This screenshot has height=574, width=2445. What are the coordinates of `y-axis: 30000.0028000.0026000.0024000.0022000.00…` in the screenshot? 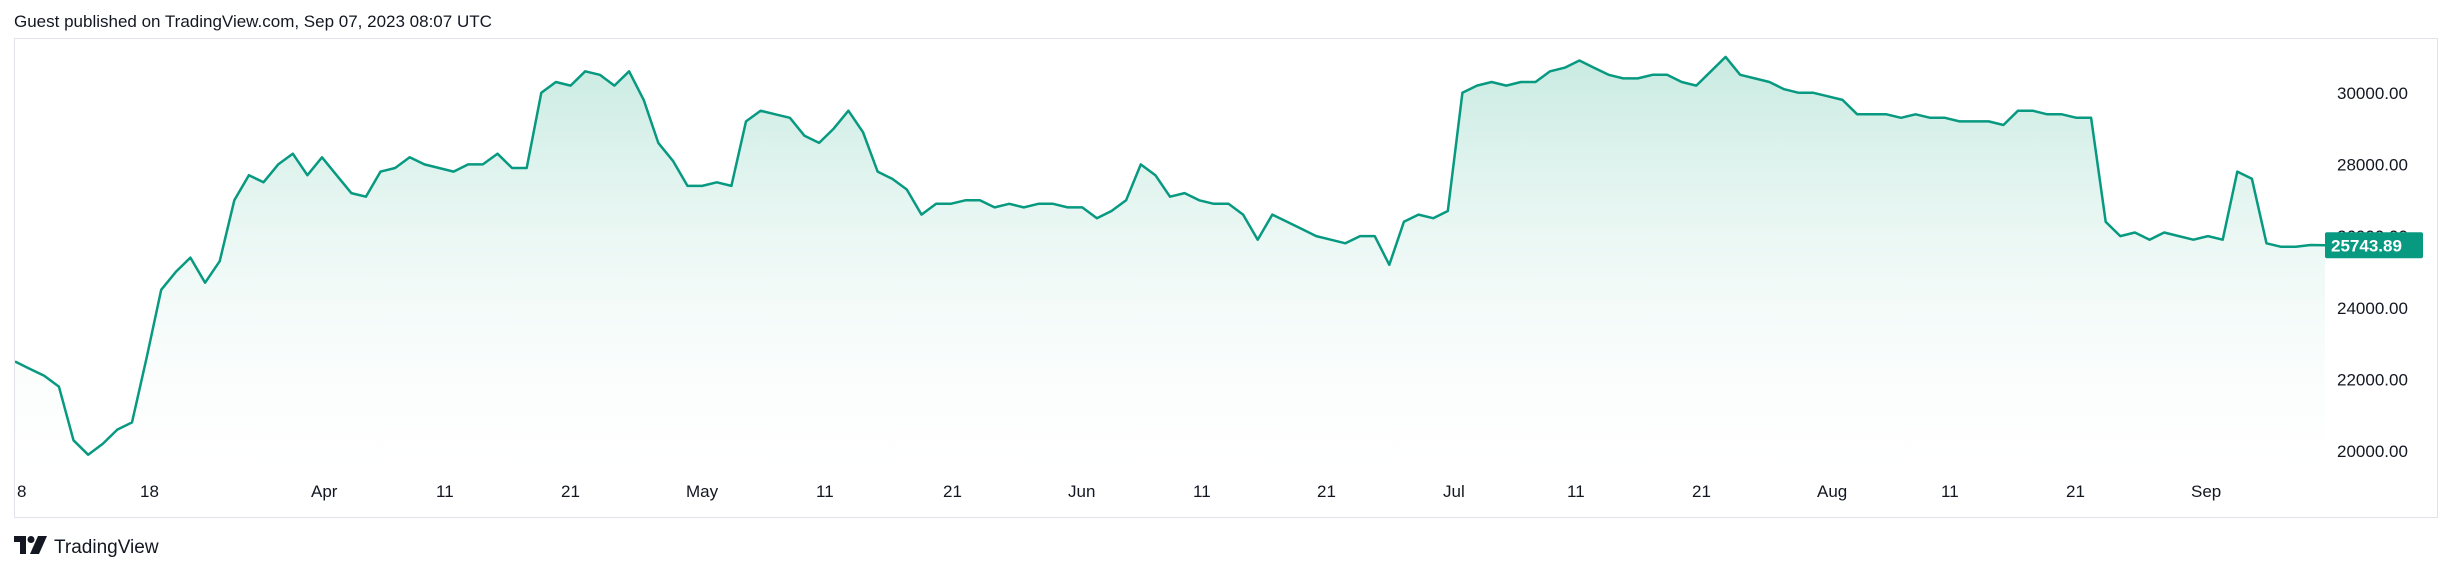 It's located at (2372, 272).